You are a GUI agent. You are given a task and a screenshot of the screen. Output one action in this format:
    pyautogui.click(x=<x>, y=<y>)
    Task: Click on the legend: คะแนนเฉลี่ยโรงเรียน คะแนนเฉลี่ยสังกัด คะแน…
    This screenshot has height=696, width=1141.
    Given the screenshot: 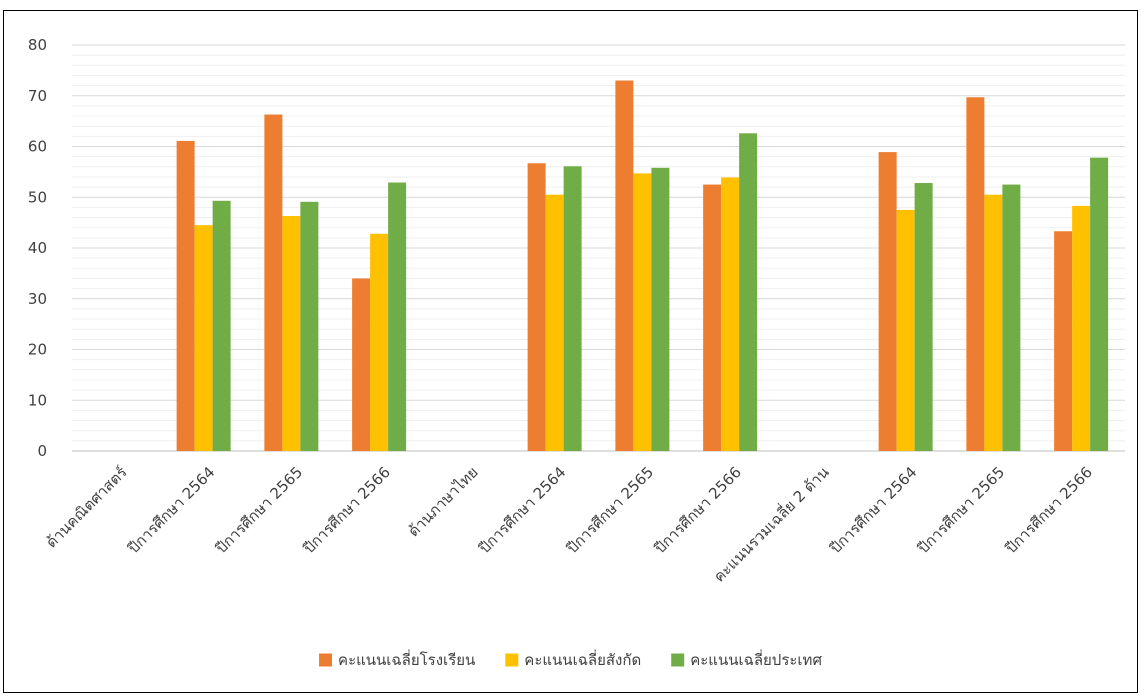 What is the action you would take?
    pyautogui.click(x=570, y=659)
    